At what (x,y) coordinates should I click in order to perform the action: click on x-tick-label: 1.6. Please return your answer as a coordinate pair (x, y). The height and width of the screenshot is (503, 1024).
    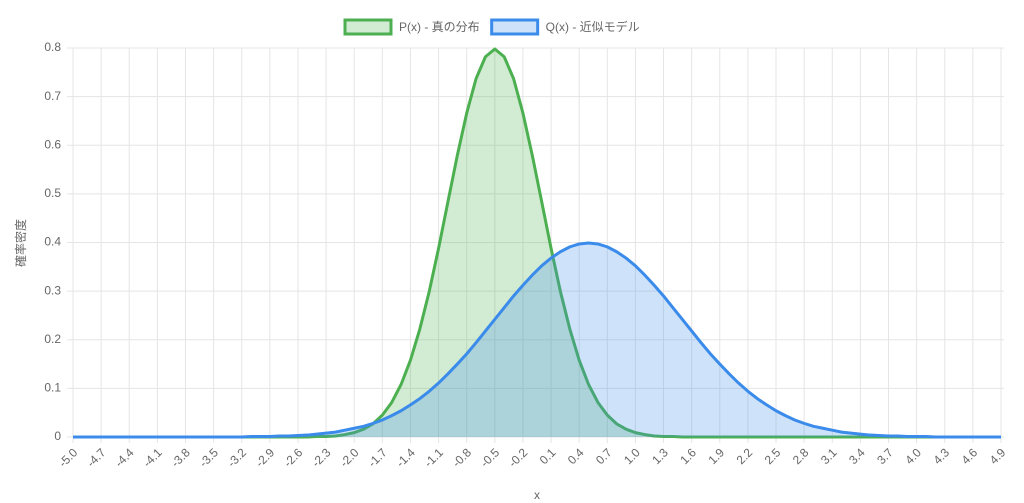
    Looking at the image, I should click on (688, 456).